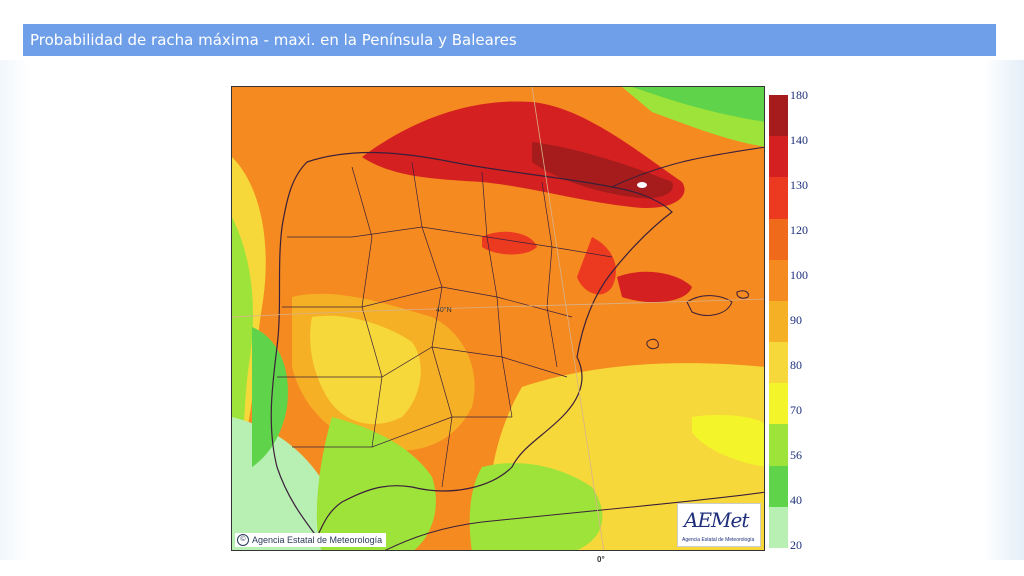 This screenshot has width=1024, height=576. I want to click on meridian-0-line, so click(568, 318).